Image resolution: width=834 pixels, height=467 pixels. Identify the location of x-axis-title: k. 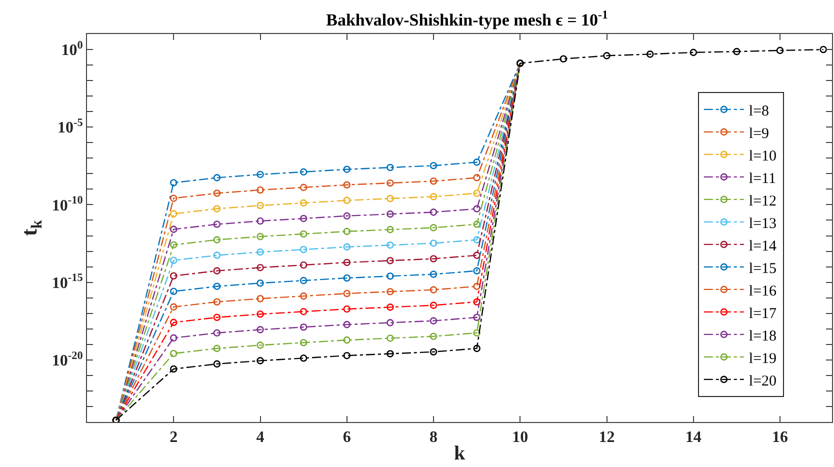
(460, 453).